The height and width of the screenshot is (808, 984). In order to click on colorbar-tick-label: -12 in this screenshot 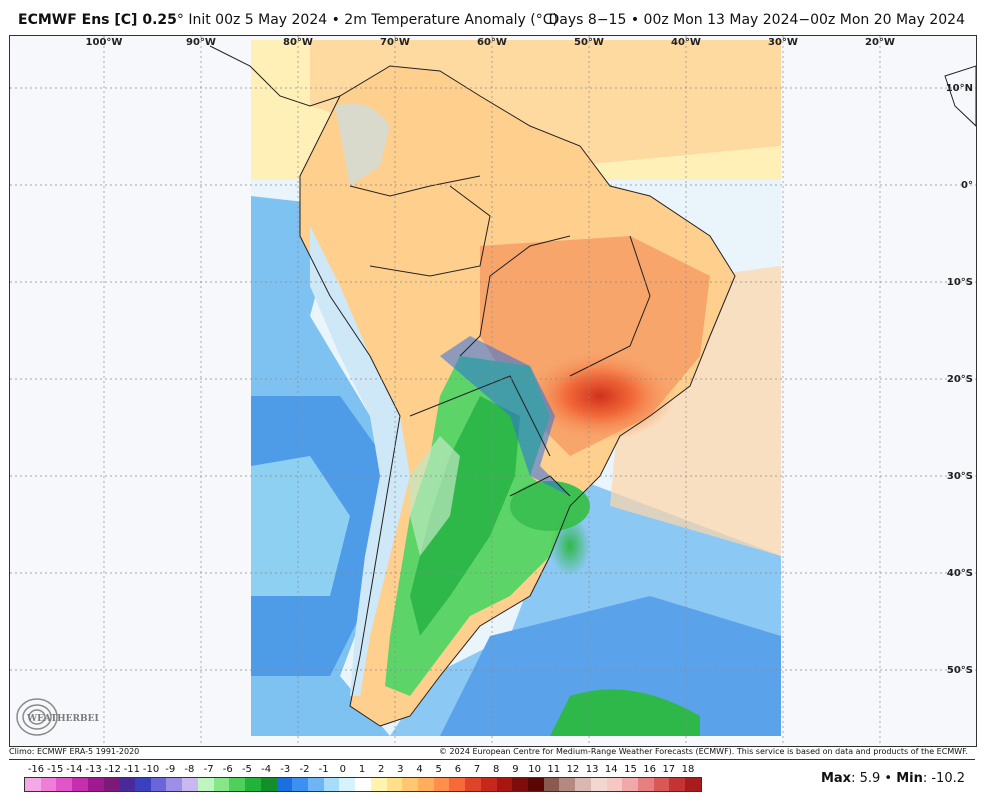, I will do `click(112, 769)`.